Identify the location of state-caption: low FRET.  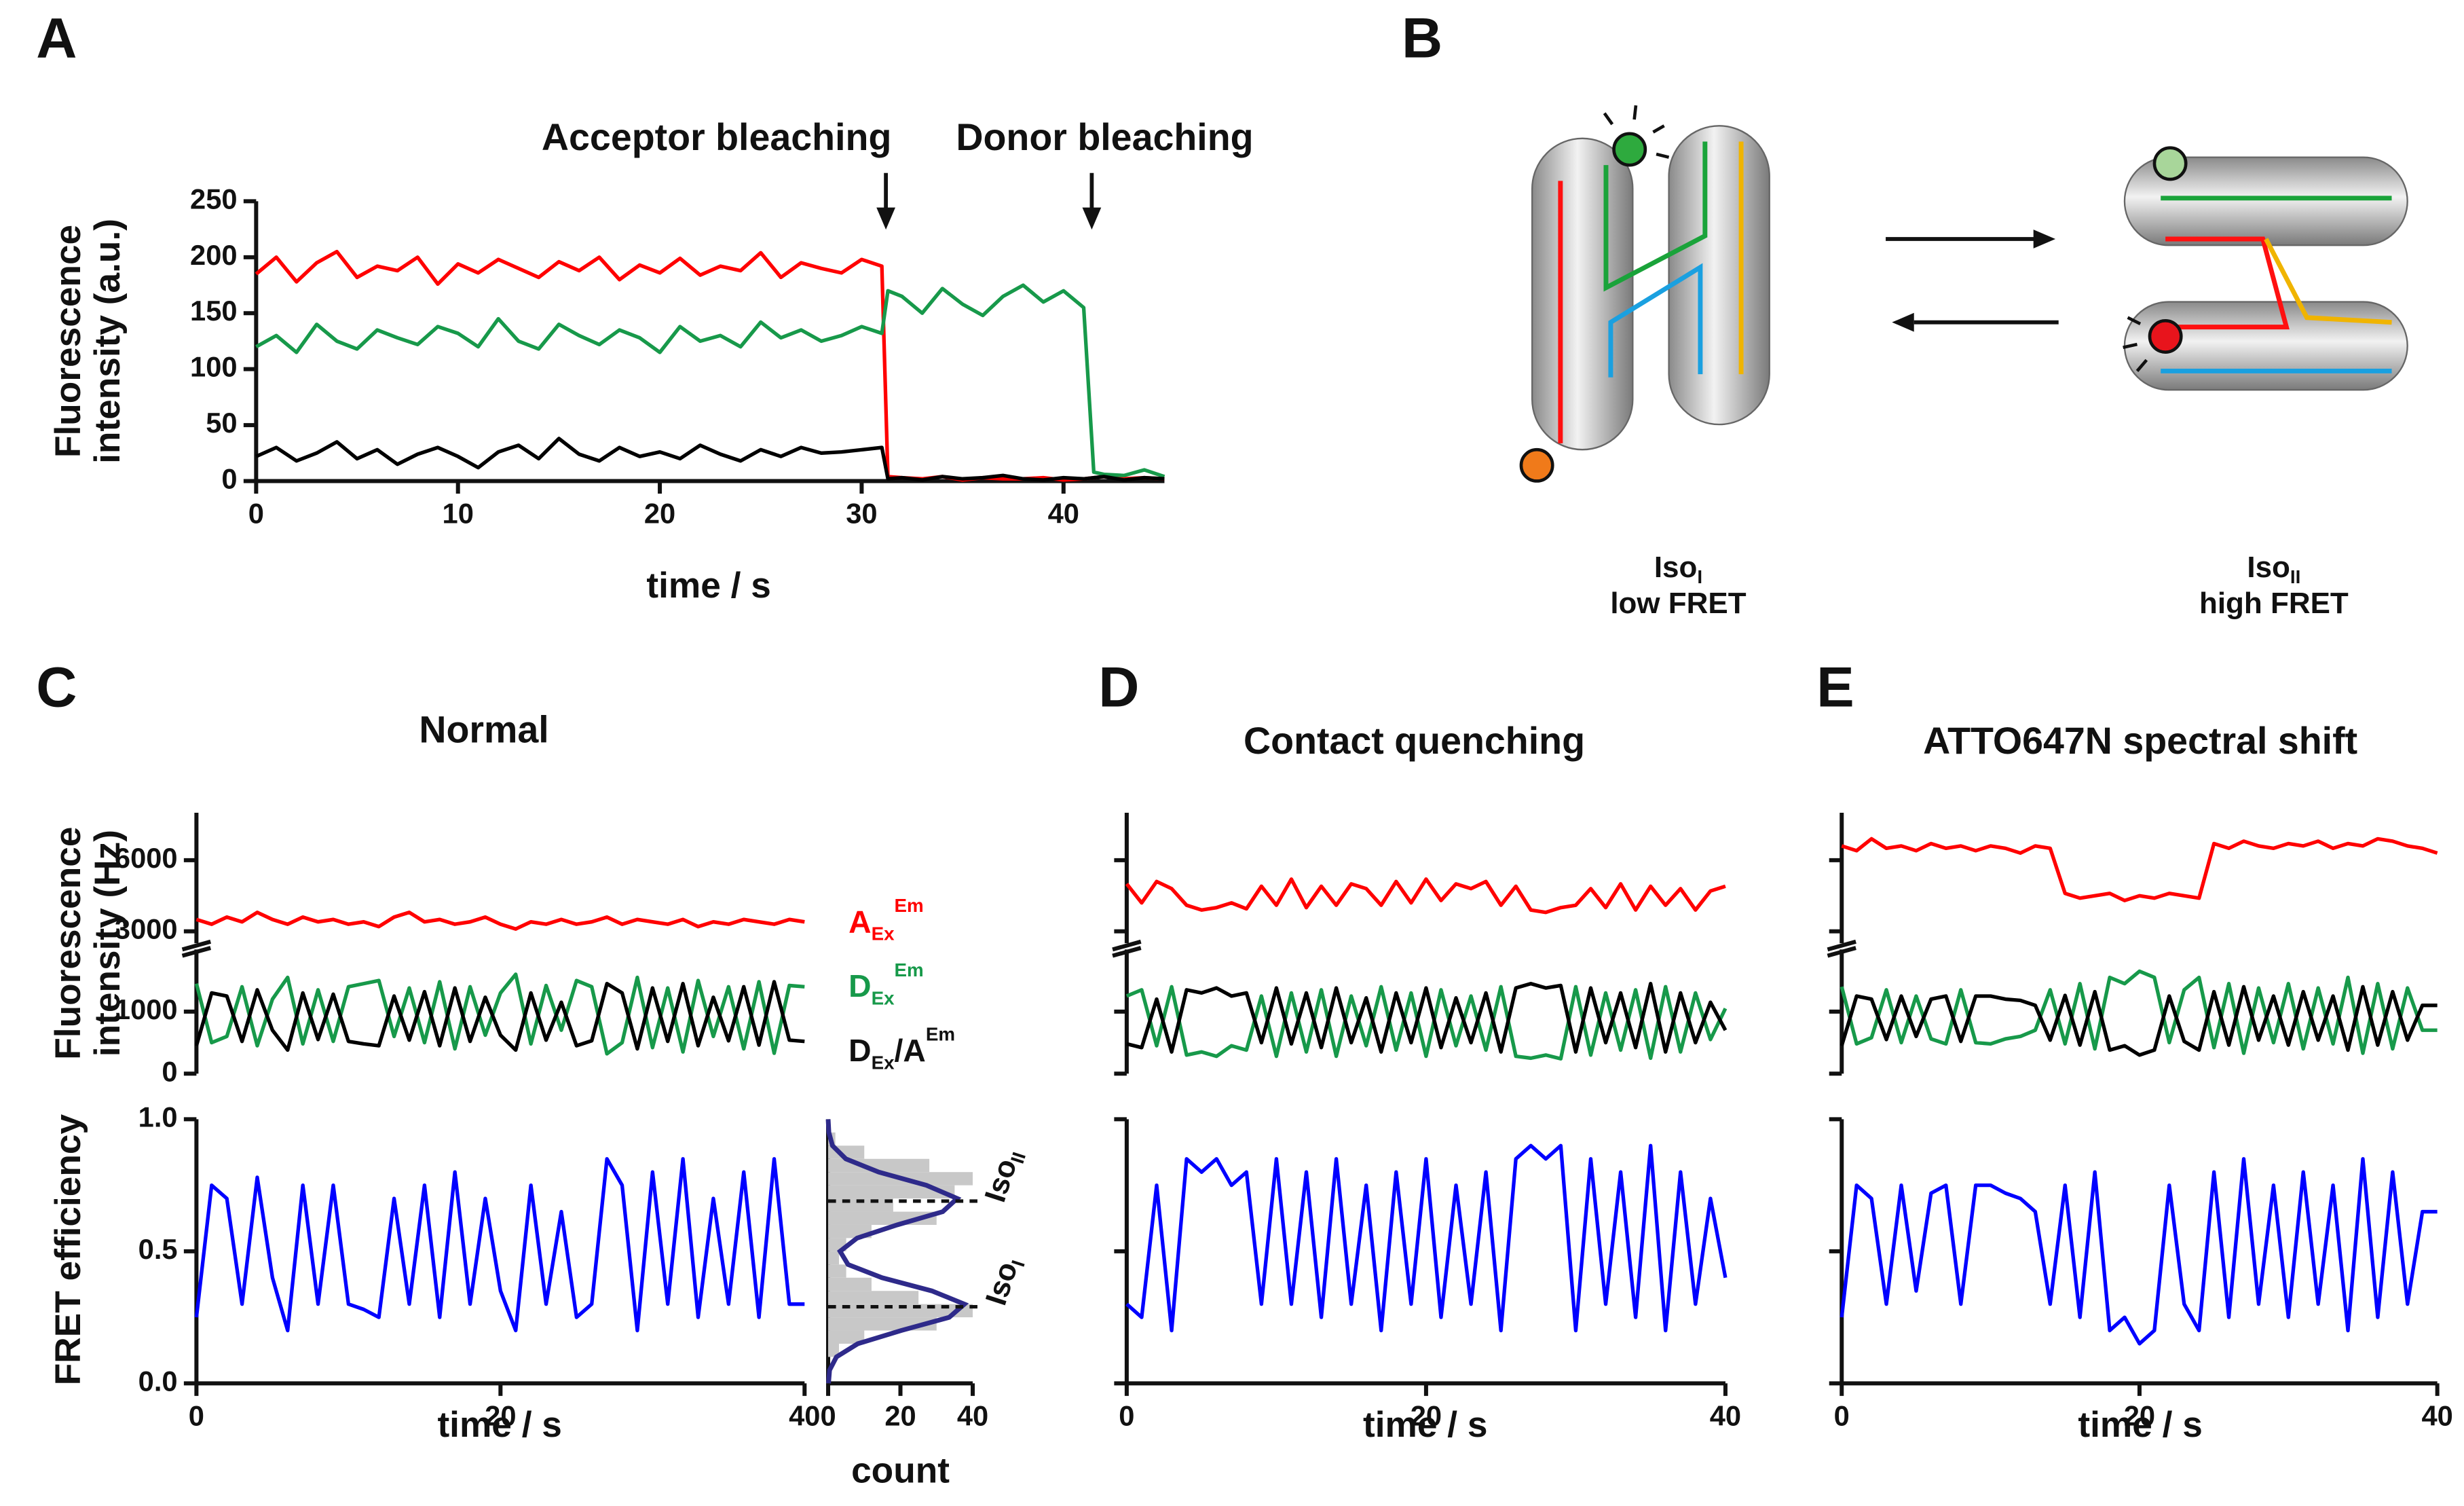
(1678, 603).